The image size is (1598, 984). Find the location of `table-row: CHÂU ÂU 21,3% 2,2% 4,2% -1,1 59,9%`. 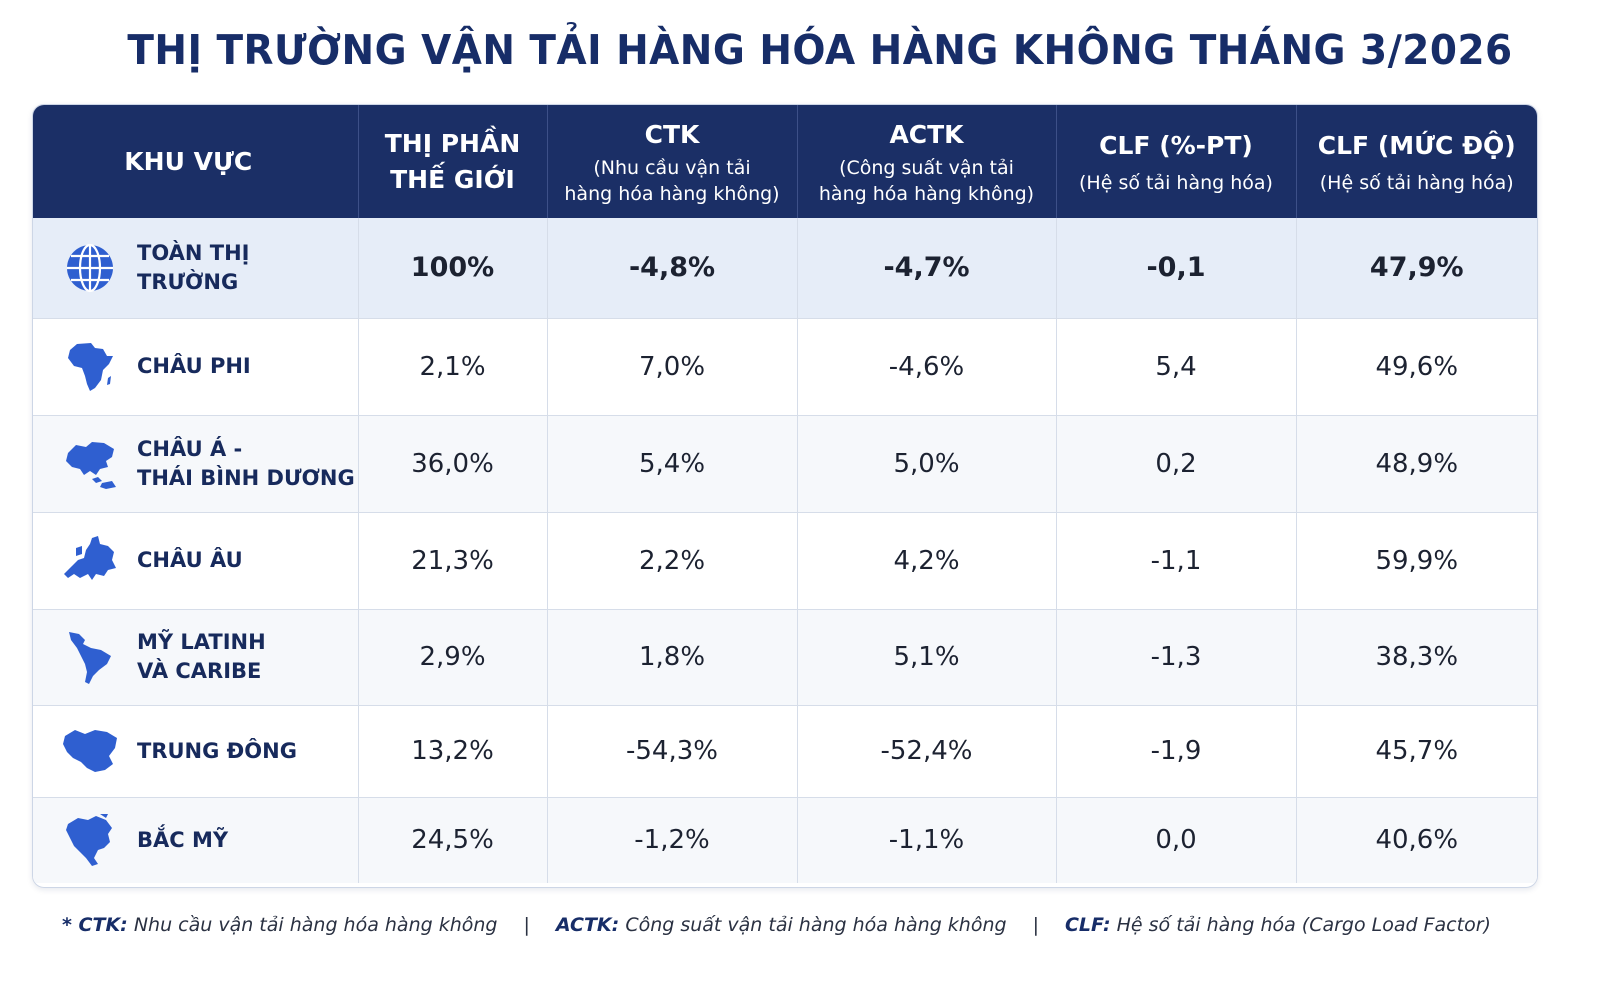

table-row: CHÂU ÂU 21,3% 2,2% 4,2% -1,1 59,9% is located at coordinates (785, 561).